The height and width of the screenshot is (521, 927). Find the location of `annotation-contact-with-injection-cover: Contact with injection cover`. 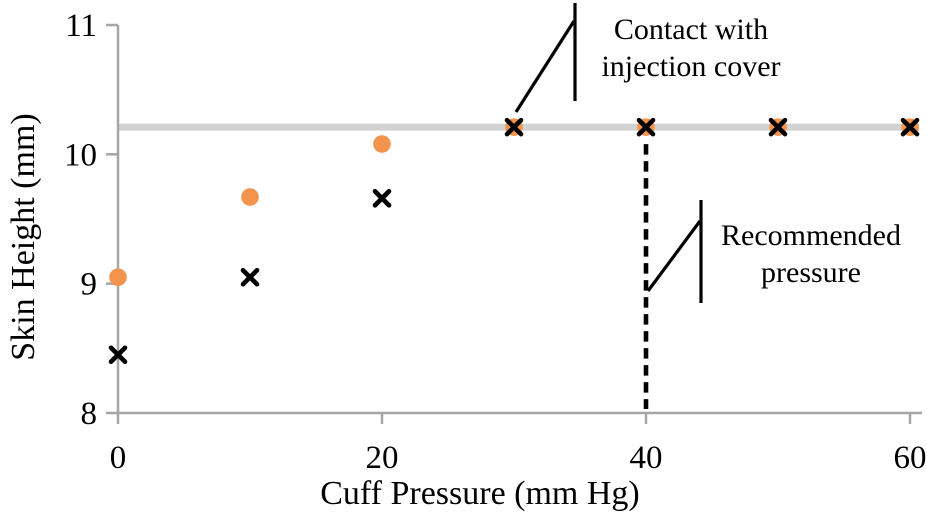

annotation-contact-with-injection-cover: Contact with injection cover is located at coordinates (691, 48).